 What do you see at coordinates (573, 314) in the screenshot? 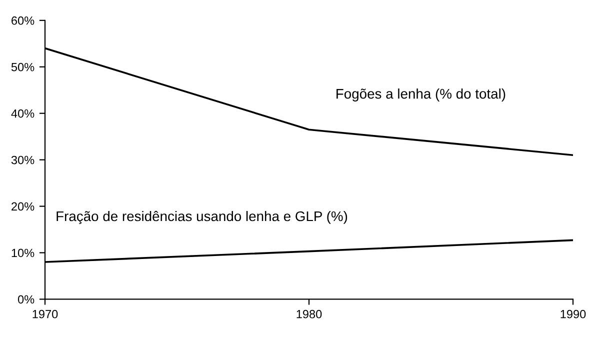
I see `x-tick-label: 1990` at bounding box center [573, 314].